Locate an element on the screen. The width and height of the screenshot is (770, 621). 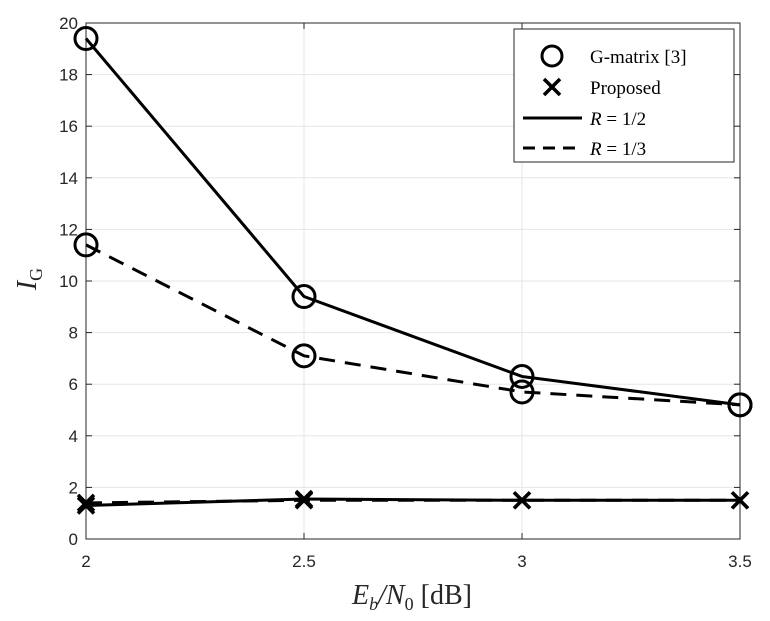
y-tick-label: 16 is located at coordinates (68, 126).